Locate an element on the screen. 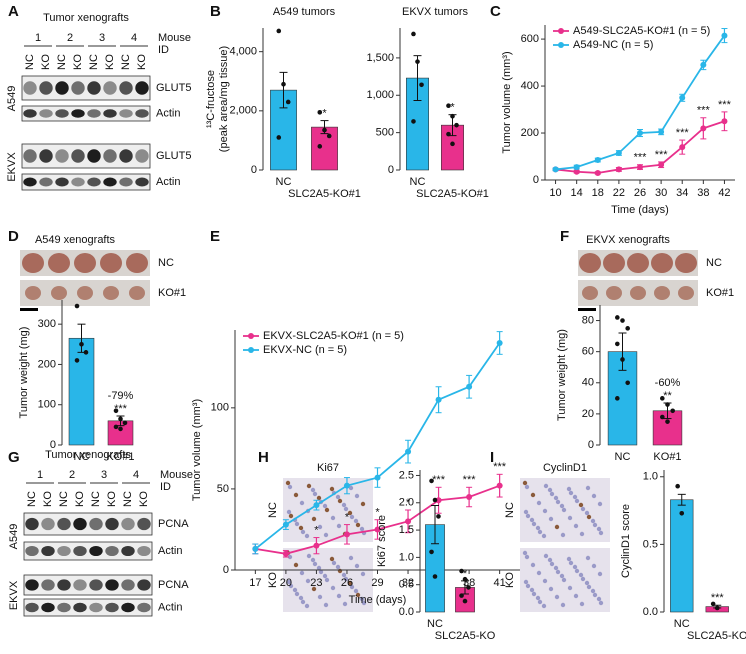  chart-title: EKVX tumors is located at coordinates (435, 12).